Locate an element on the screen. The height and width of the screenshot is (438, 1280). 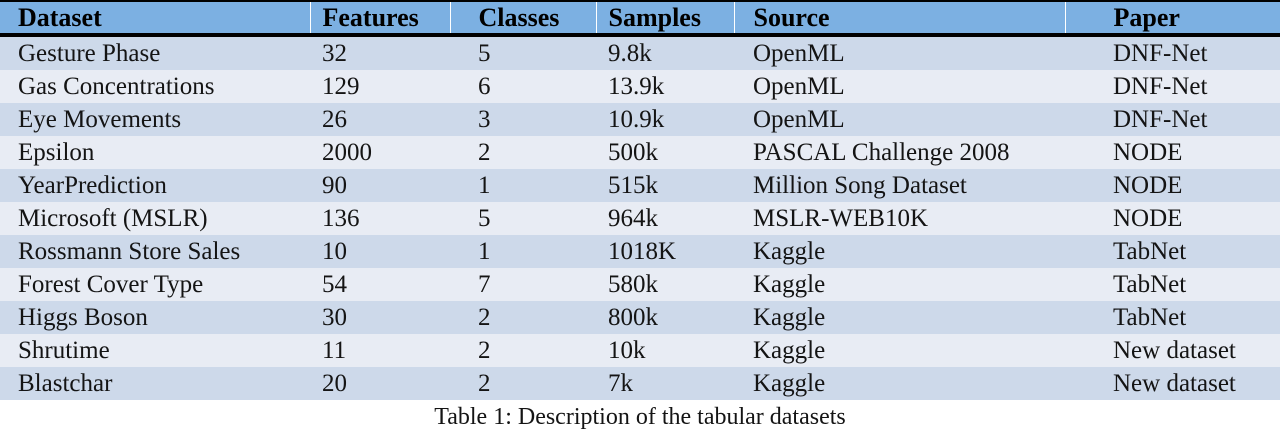
cell-features: 136 is located at coordinates (380, 218).